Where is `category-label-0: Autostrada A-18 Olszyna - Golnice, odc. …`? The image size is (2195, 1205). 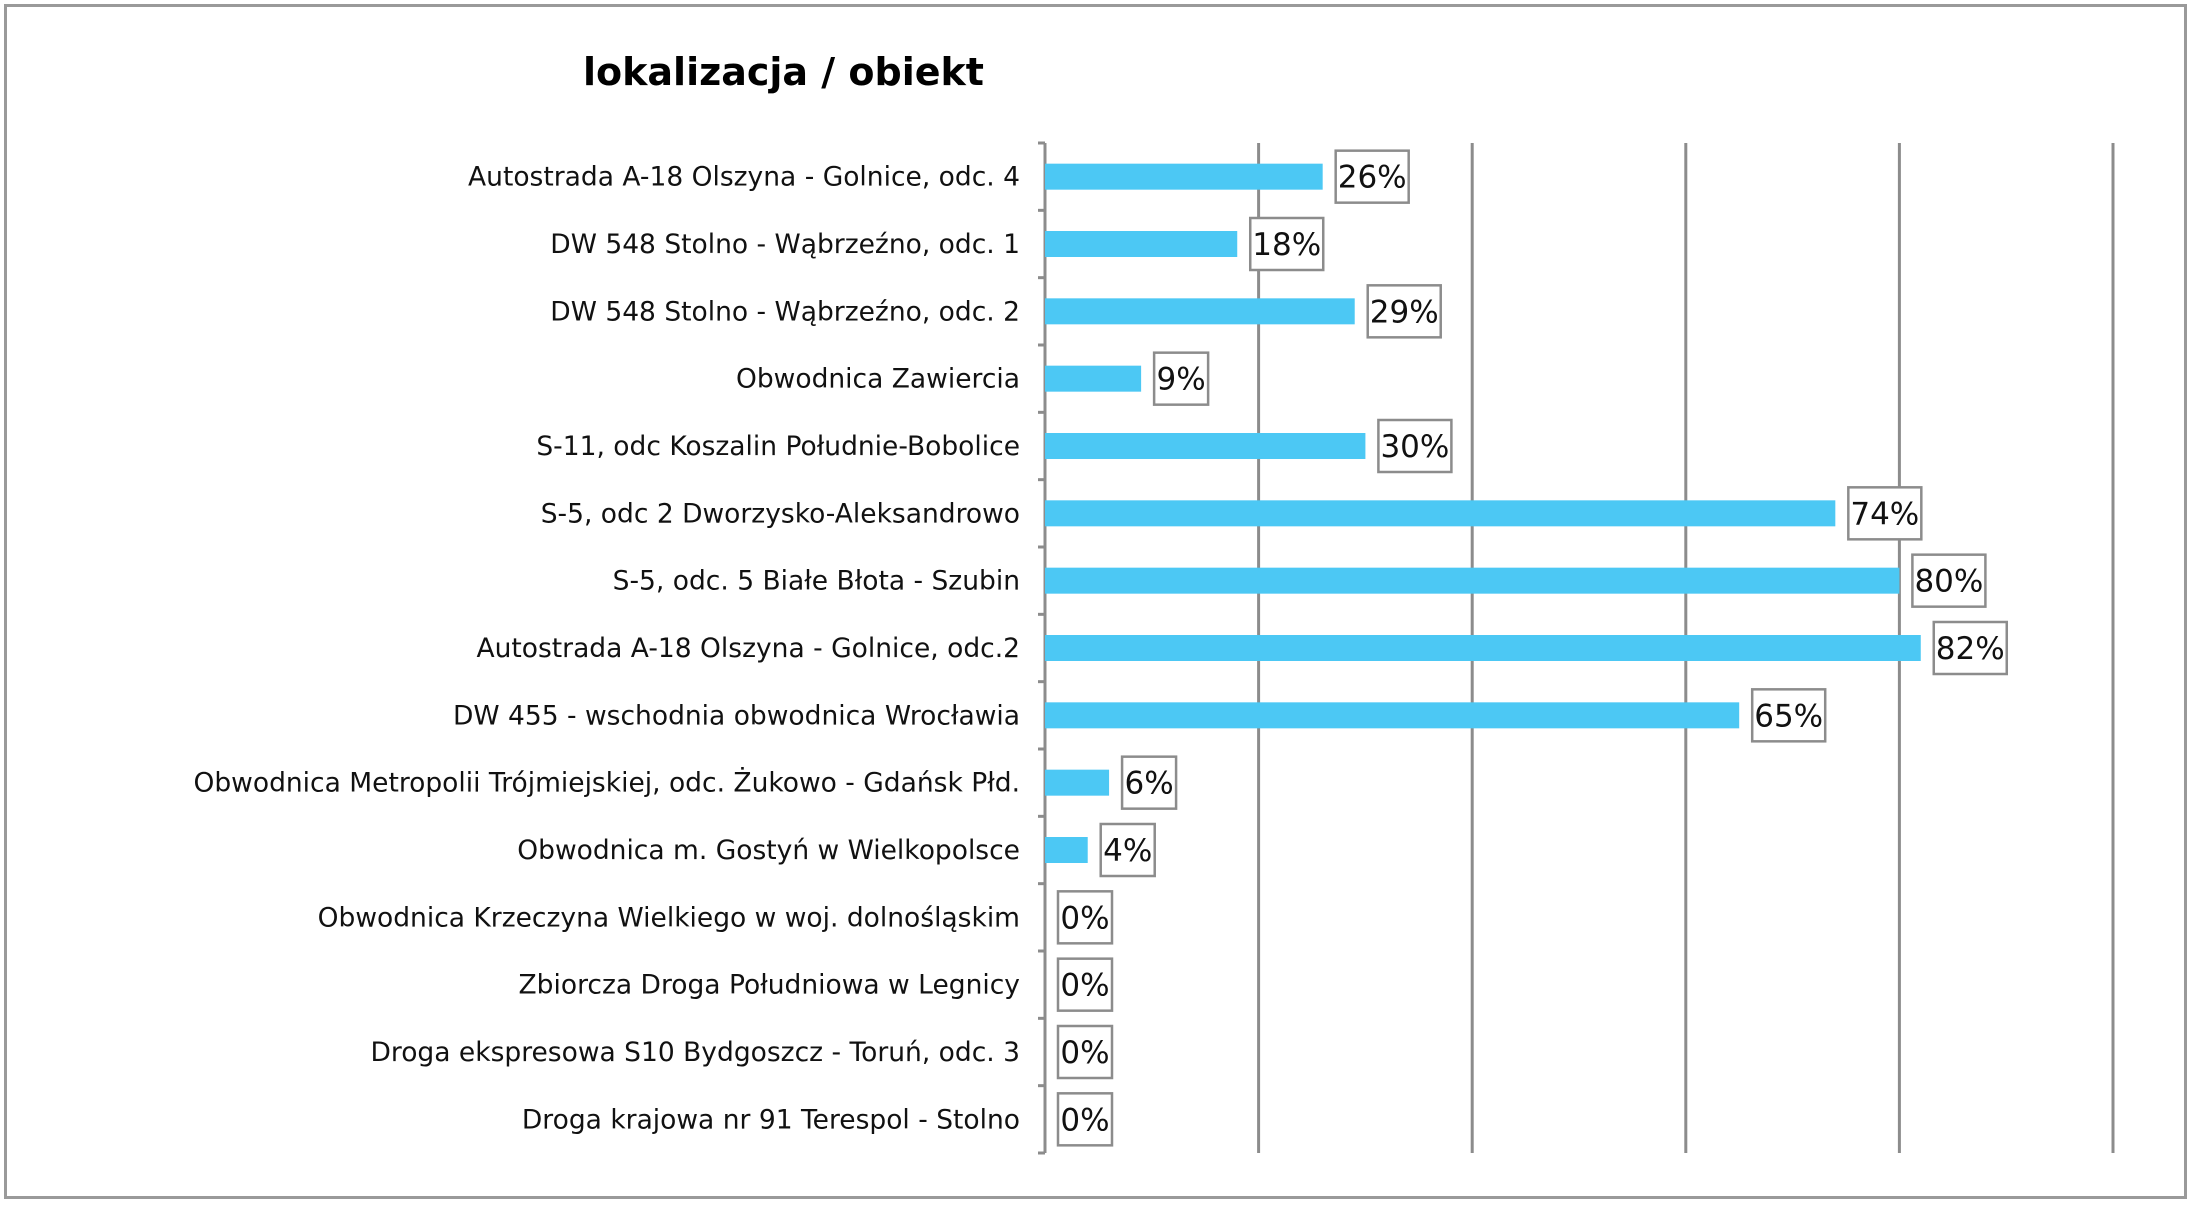 category-label-0: Autostrada A-18 Olszyna - Golnice, odc. … is located at coordinates (744, 177).